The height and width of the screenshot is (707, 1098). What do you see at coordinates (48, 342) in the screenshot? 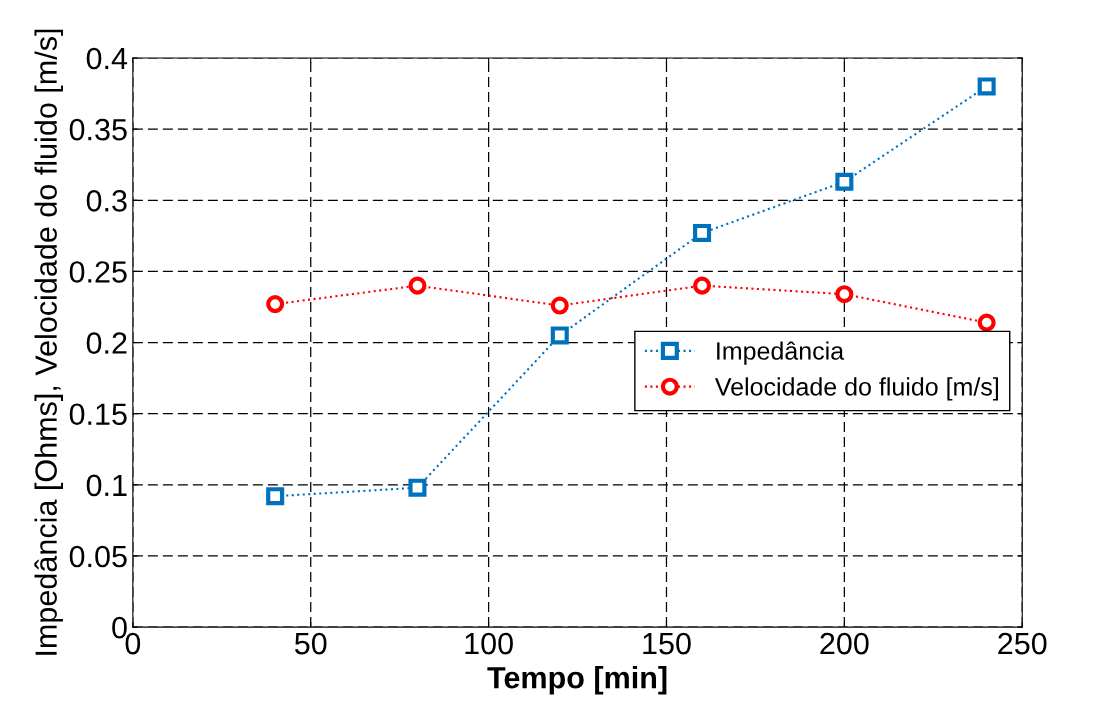
I see `y-axis-title: Impedância [Ohms], Velocidade do fluido [m/s]` at bounding box center [48, 342].